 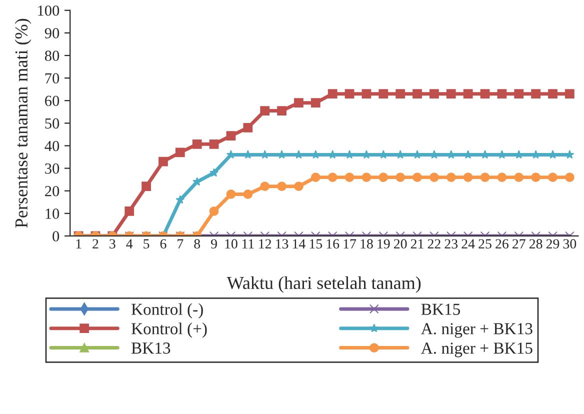 What do you see at coordinates (214, 244) in the screenshot?
I see `x-tick-label: 9` at bounding box center [214, 244].